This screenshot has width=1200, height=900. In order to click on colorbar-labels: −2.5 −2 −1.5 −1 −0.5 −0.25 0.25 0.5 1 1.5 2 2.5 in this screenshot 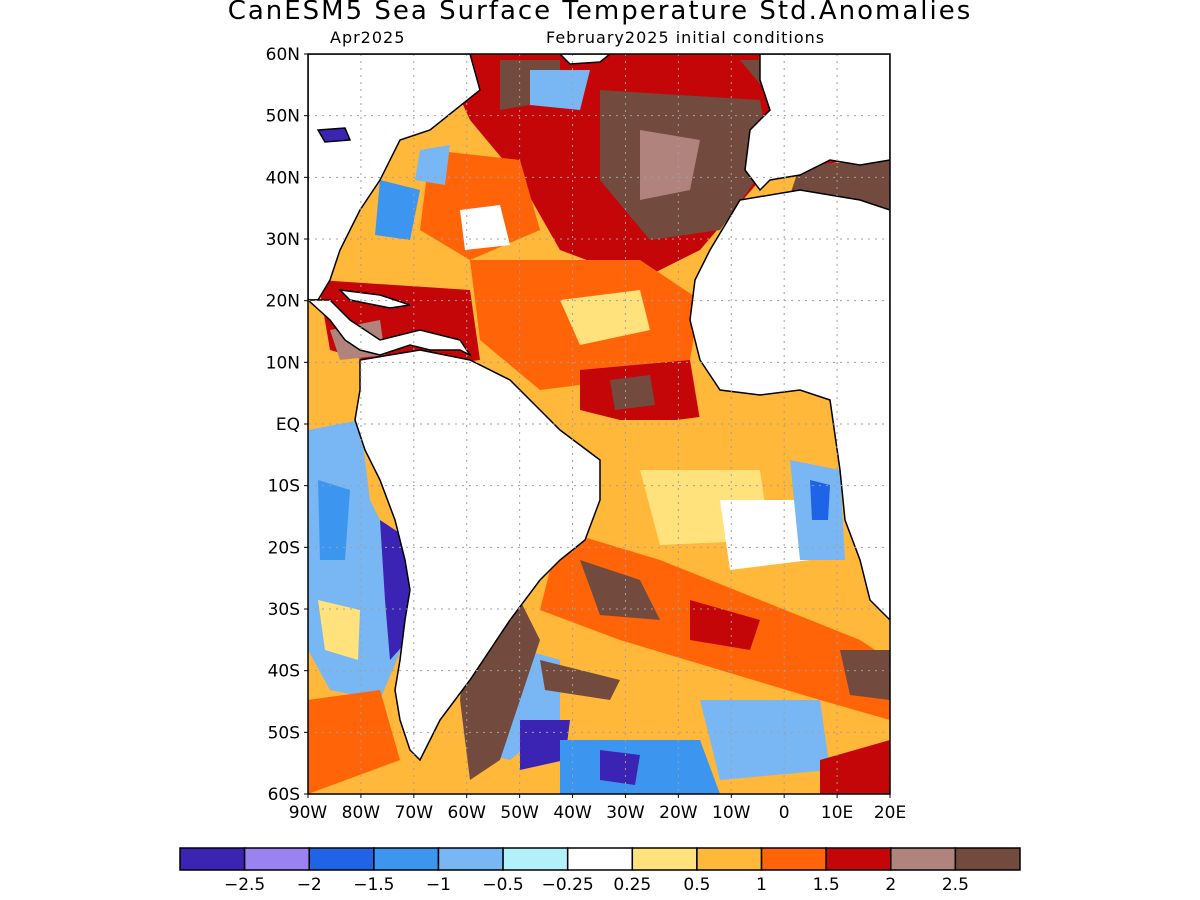, I will do `click(596, 885)`.